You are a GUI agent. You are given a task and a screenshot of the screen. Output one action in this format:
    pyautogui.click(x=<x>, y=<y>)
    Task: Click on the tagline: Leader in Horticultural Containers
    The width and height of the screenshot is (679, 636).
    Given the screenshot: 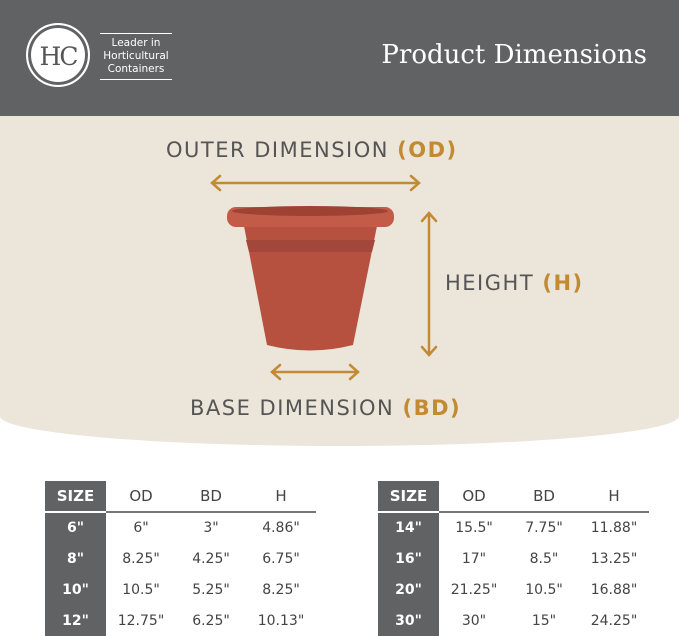 What is the action you would take?
    pyautogui.click(x=136, y=56)
    